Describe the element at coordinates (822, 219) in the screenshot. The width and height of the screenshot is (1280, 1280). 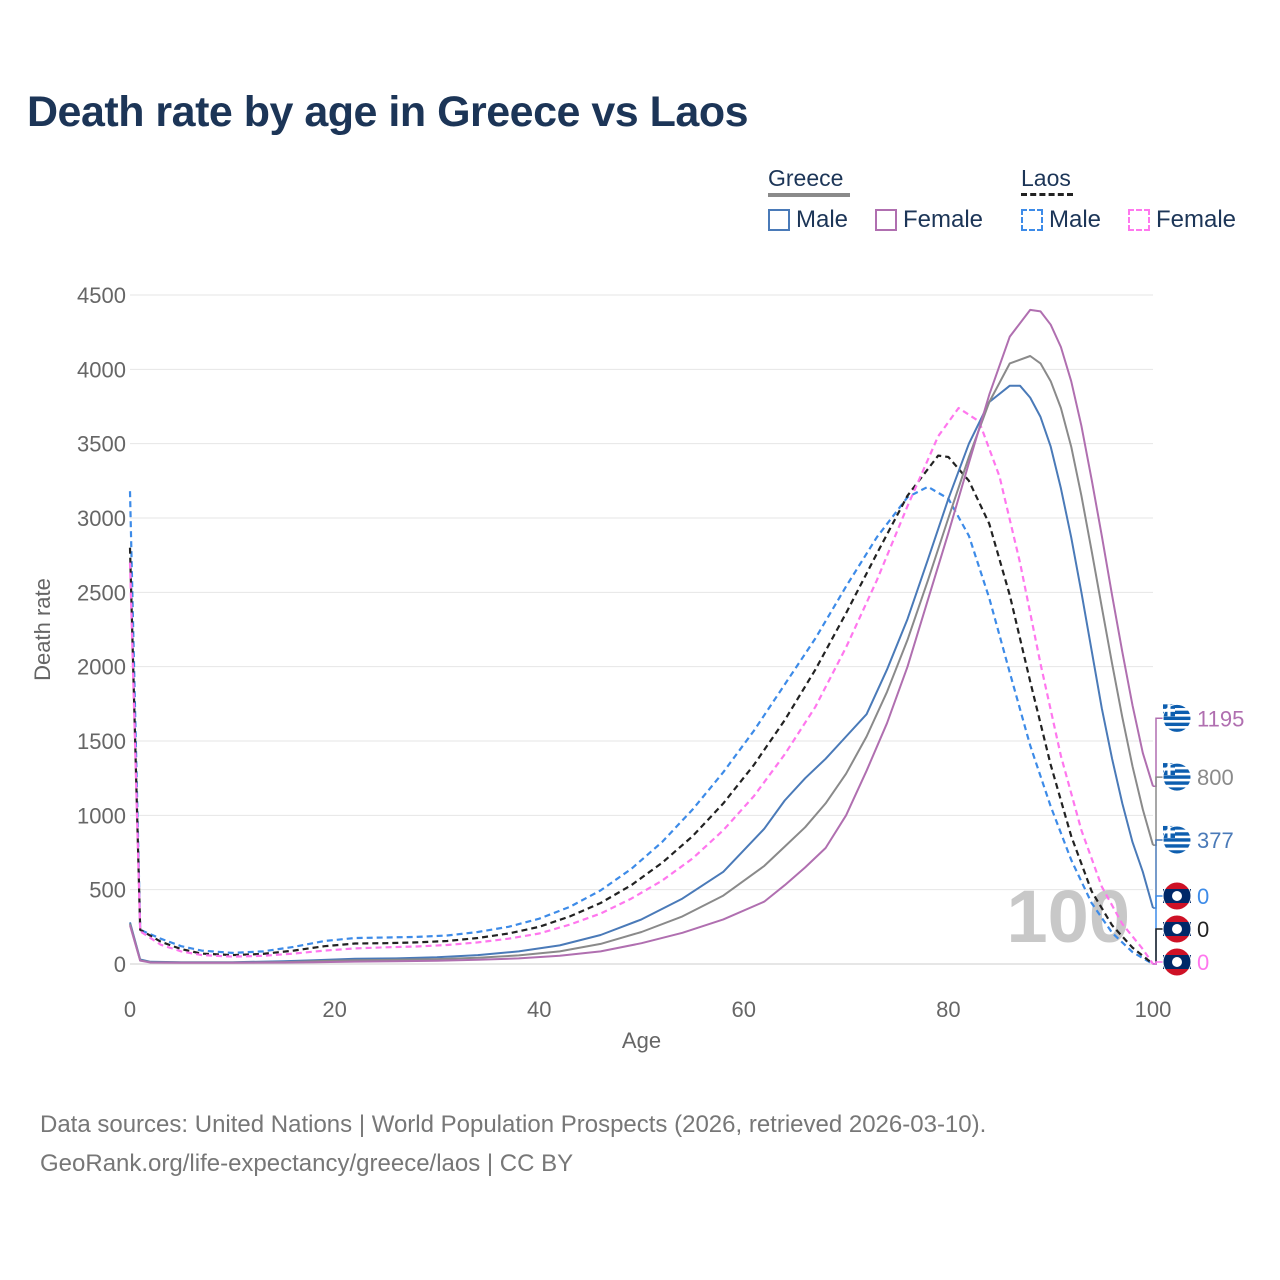
I see `legend-label-greece-male: Male` at that location.